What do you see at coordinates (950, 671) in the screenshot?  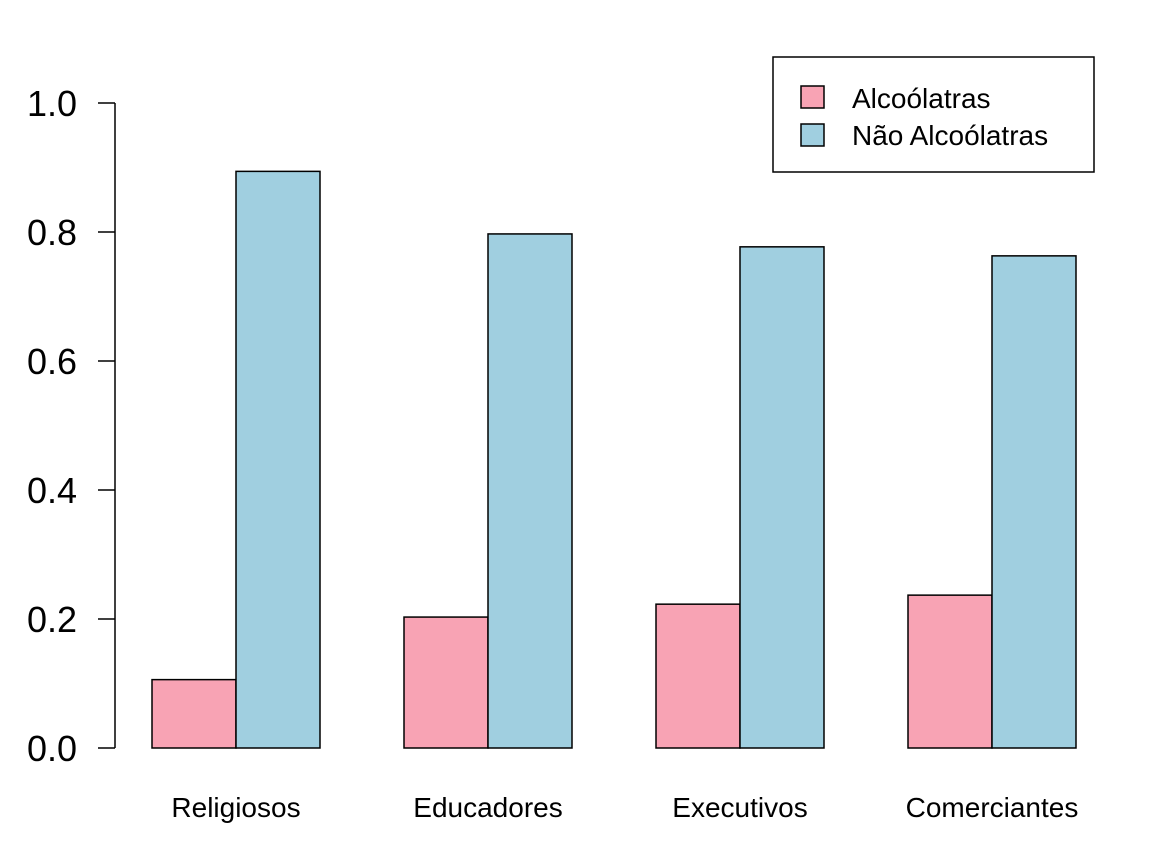 I see `bar-comerciantes-alcoolatras` at bounding box center [950, 671].